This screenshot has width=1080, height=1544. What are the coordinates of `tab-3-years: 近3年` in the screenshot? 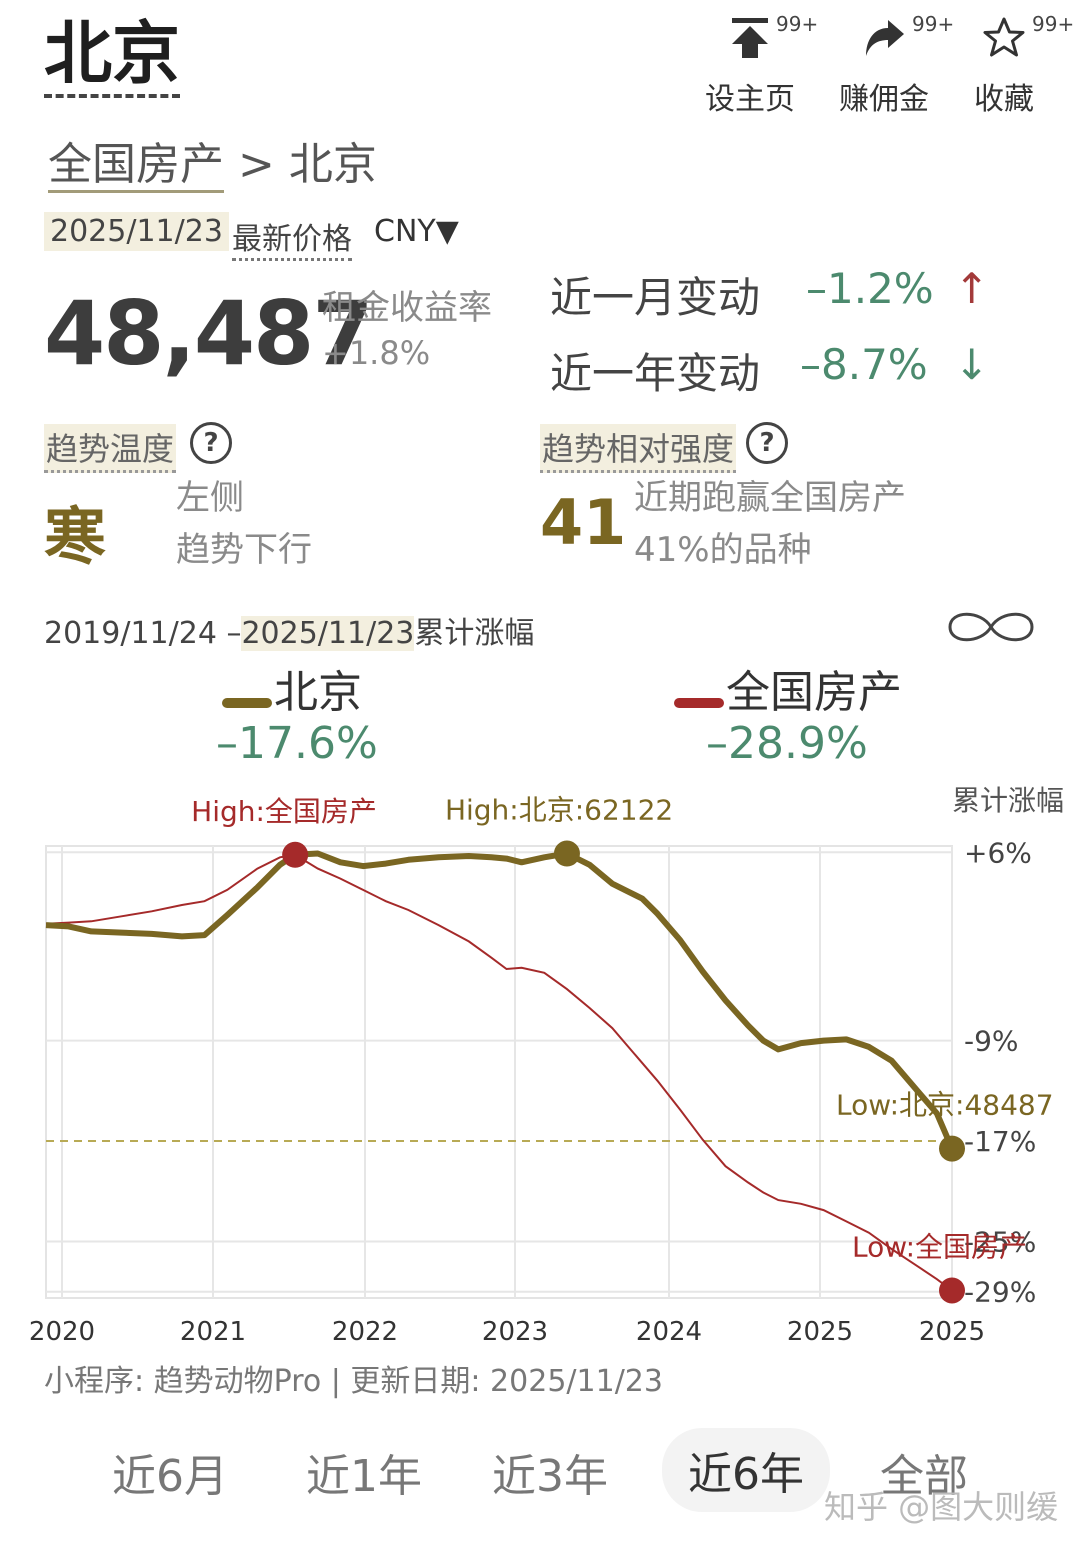 It's located at (550, 1476).